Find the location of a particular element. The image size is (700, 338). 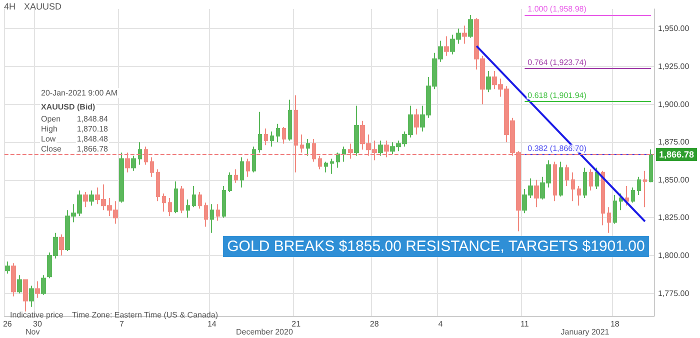

text: December 2020 is located at coordinates (265, 332).